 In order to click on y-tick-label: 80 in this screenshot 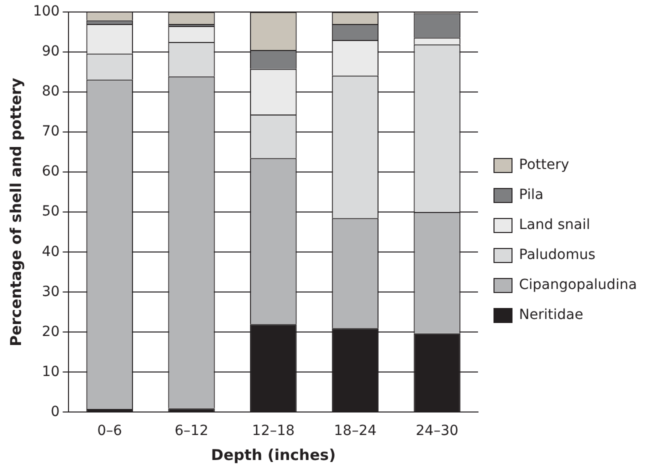, I will do `click(51, 92)`.